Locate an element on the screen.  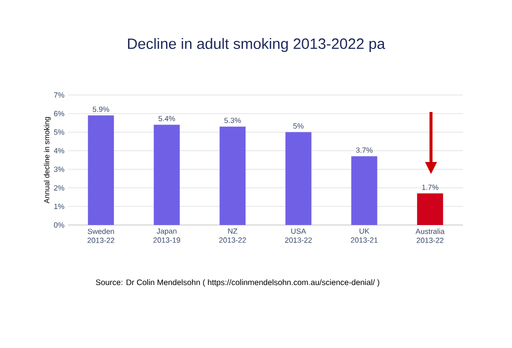
chart-title: Decline in adult smoking 2013-2022 pa is located at coordinates (257, 45).